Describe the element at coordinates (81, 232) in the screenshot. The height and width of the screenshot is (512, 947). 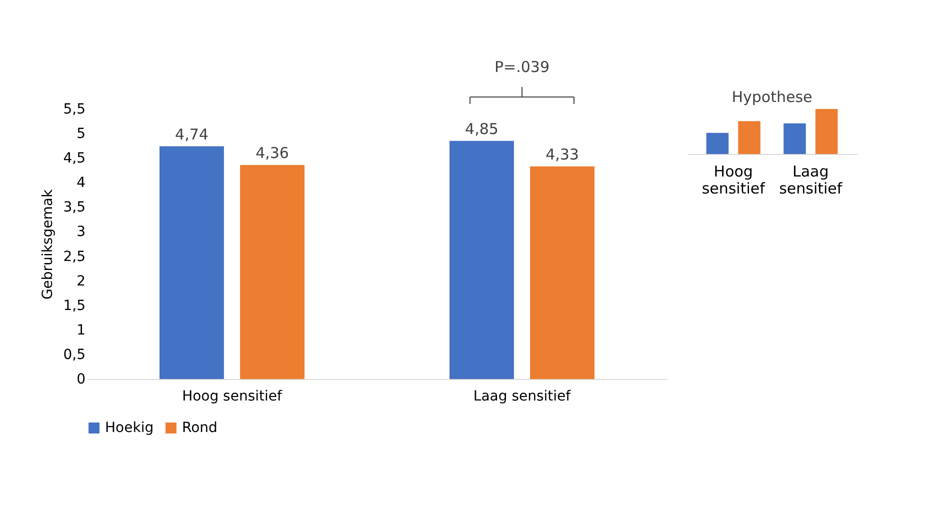
I see `y-tick-label: 3` at that location.